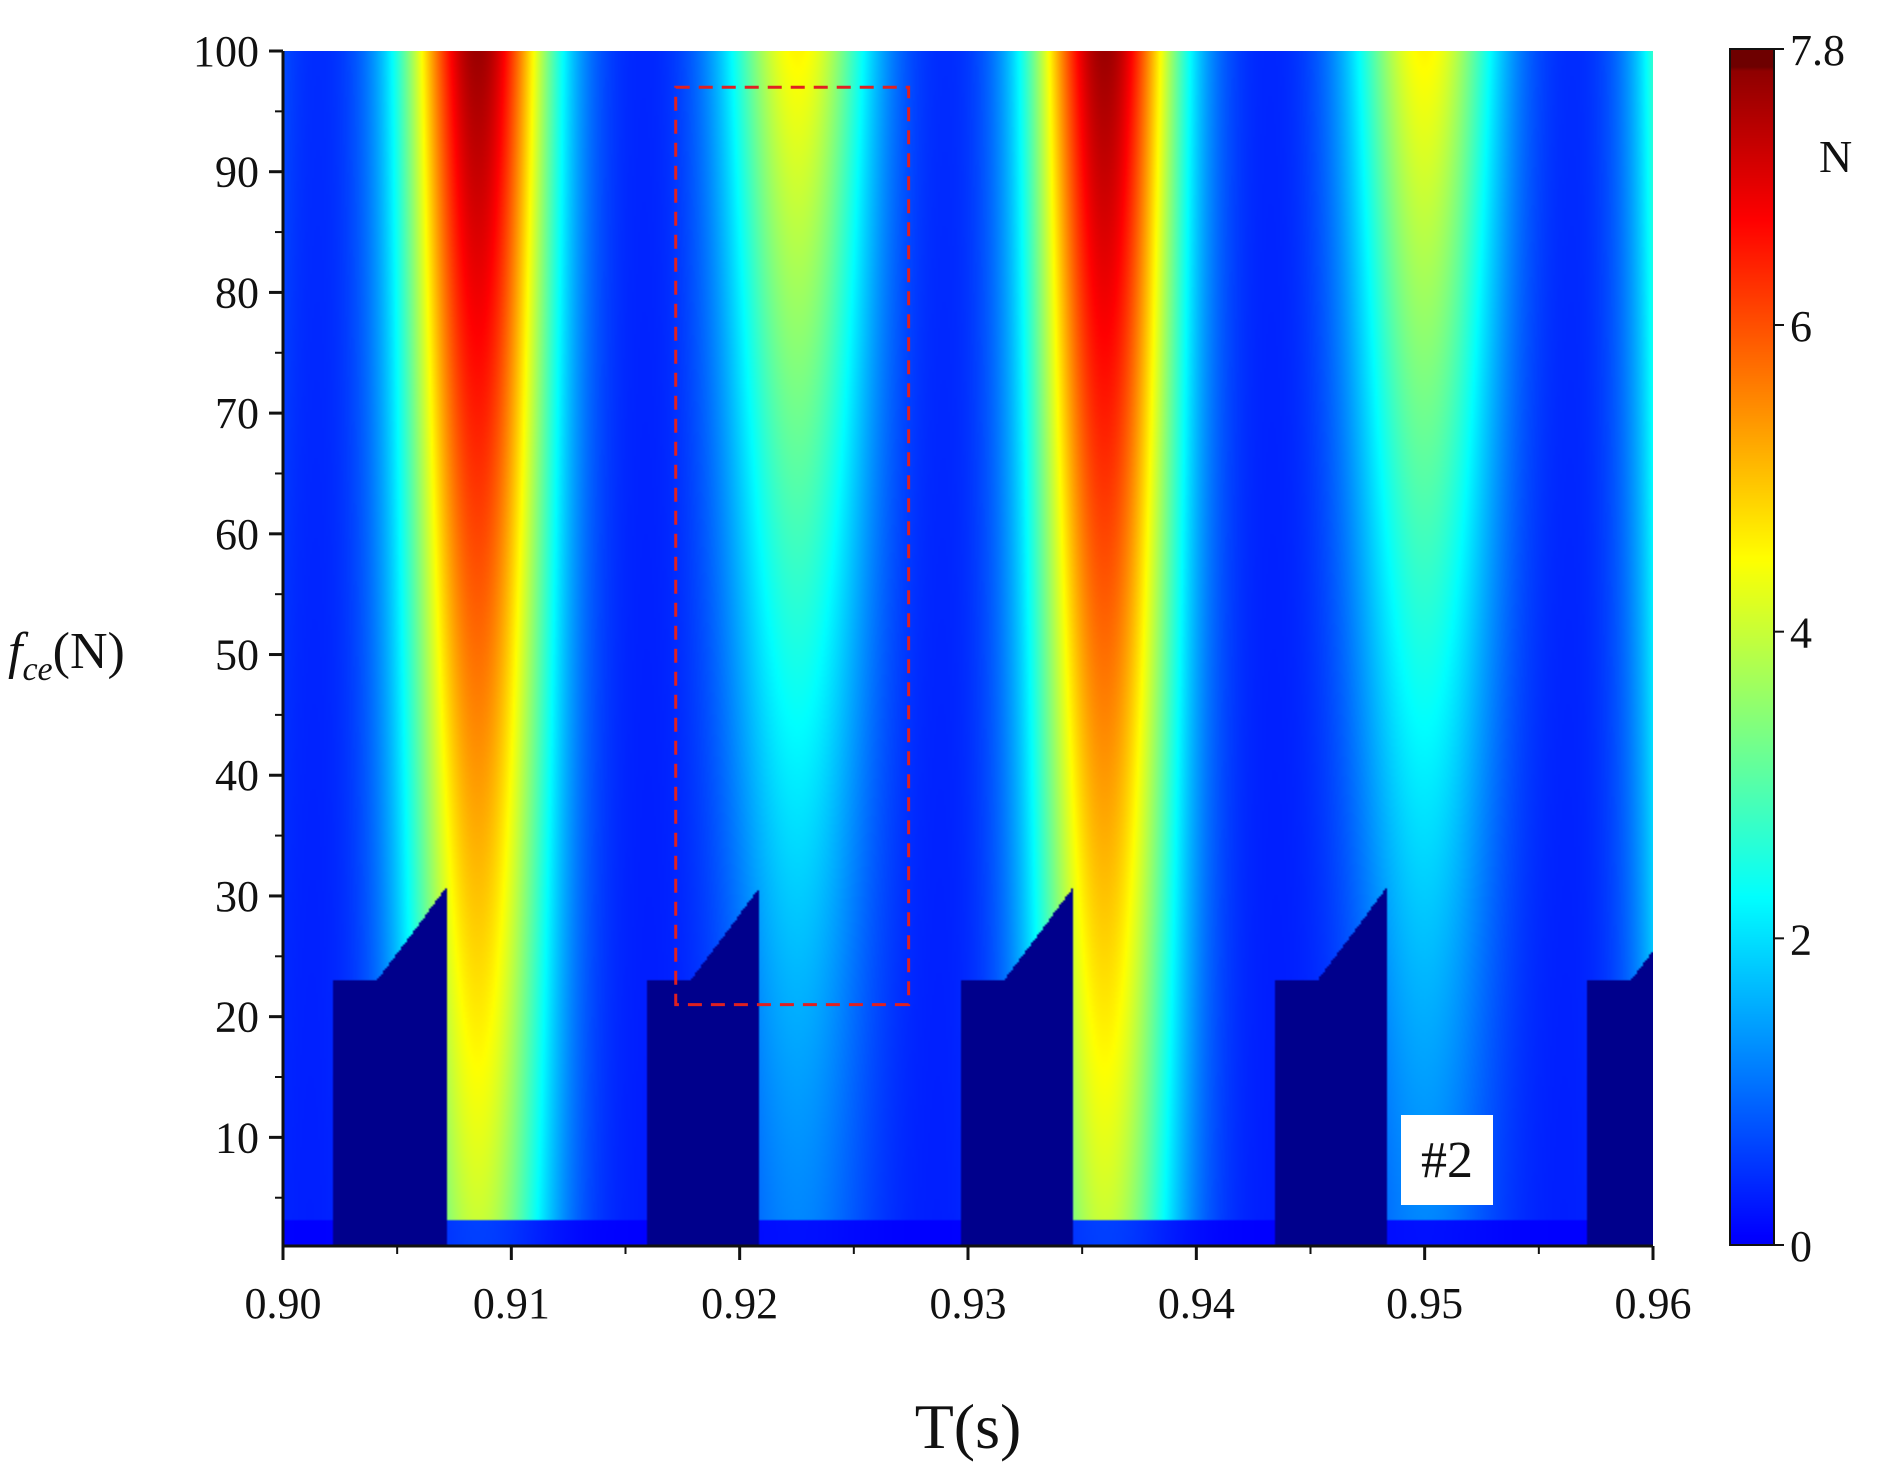 This screenshot has height=1479, width=1888. Describe the element at coordinates (237, 1137) in the screenshot. I see `y-tick-label: 10` at that location.